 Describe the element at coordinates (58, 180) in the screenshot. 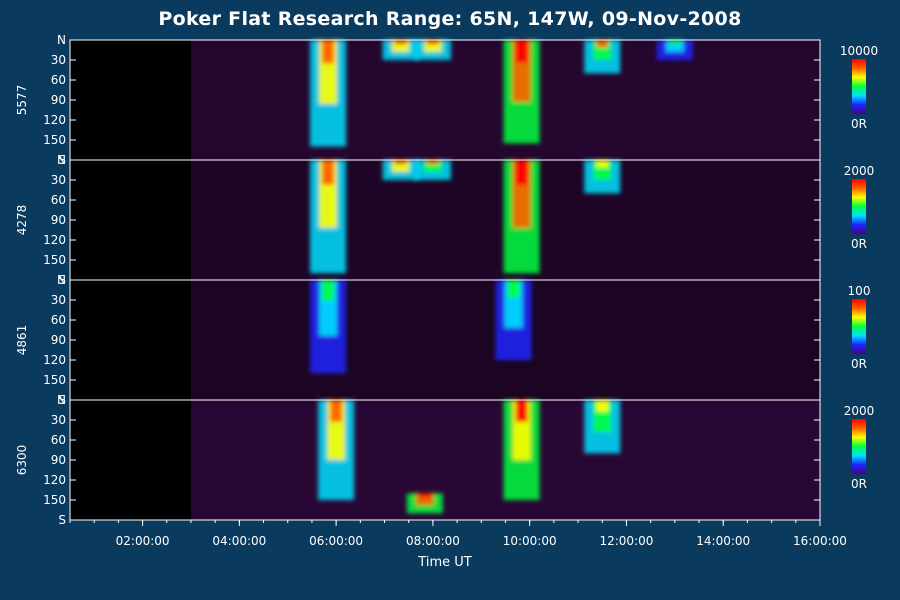

I see `panel-4278-ytick-label-1: 30` at that location.